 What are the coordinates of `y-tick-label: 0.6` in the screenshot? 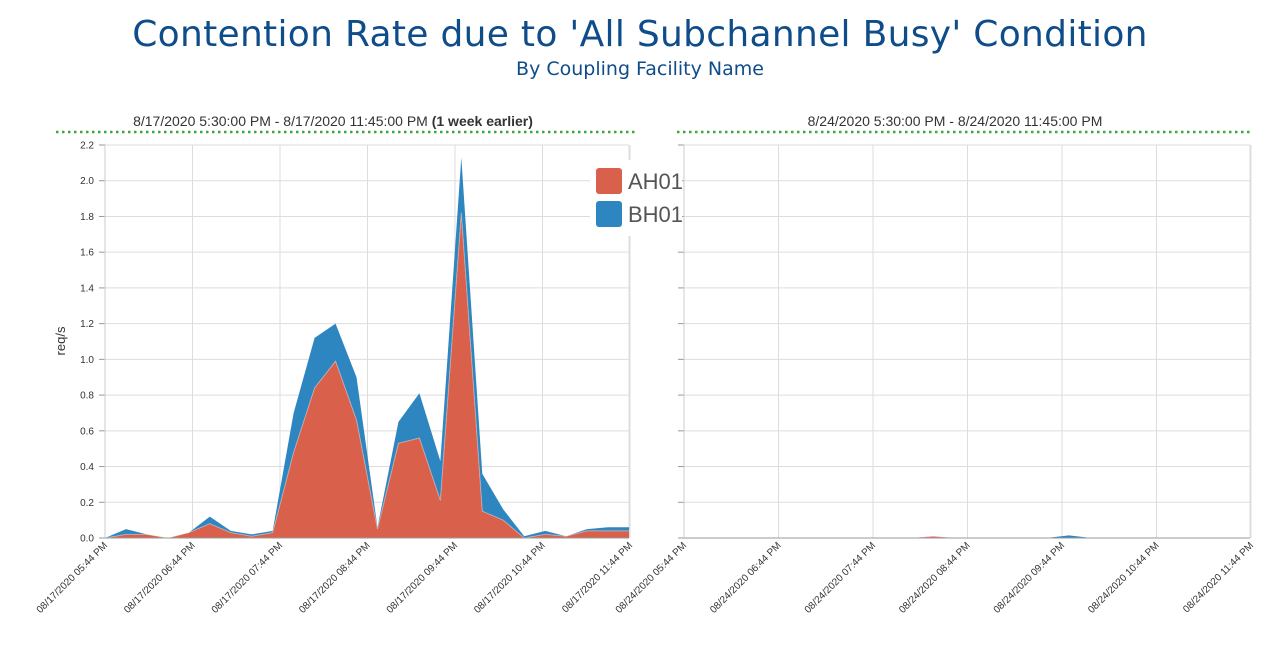 It's located at (87, 431).